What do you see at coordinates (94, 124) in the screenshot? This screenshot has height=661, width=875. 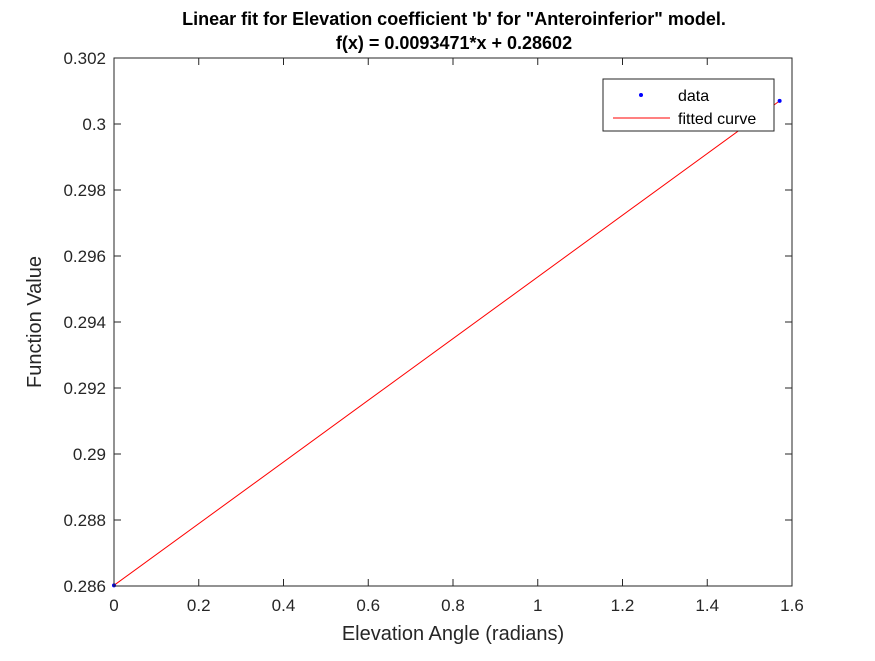 I see `y-tick-label: 0.3` at bounding box center [94, 124].